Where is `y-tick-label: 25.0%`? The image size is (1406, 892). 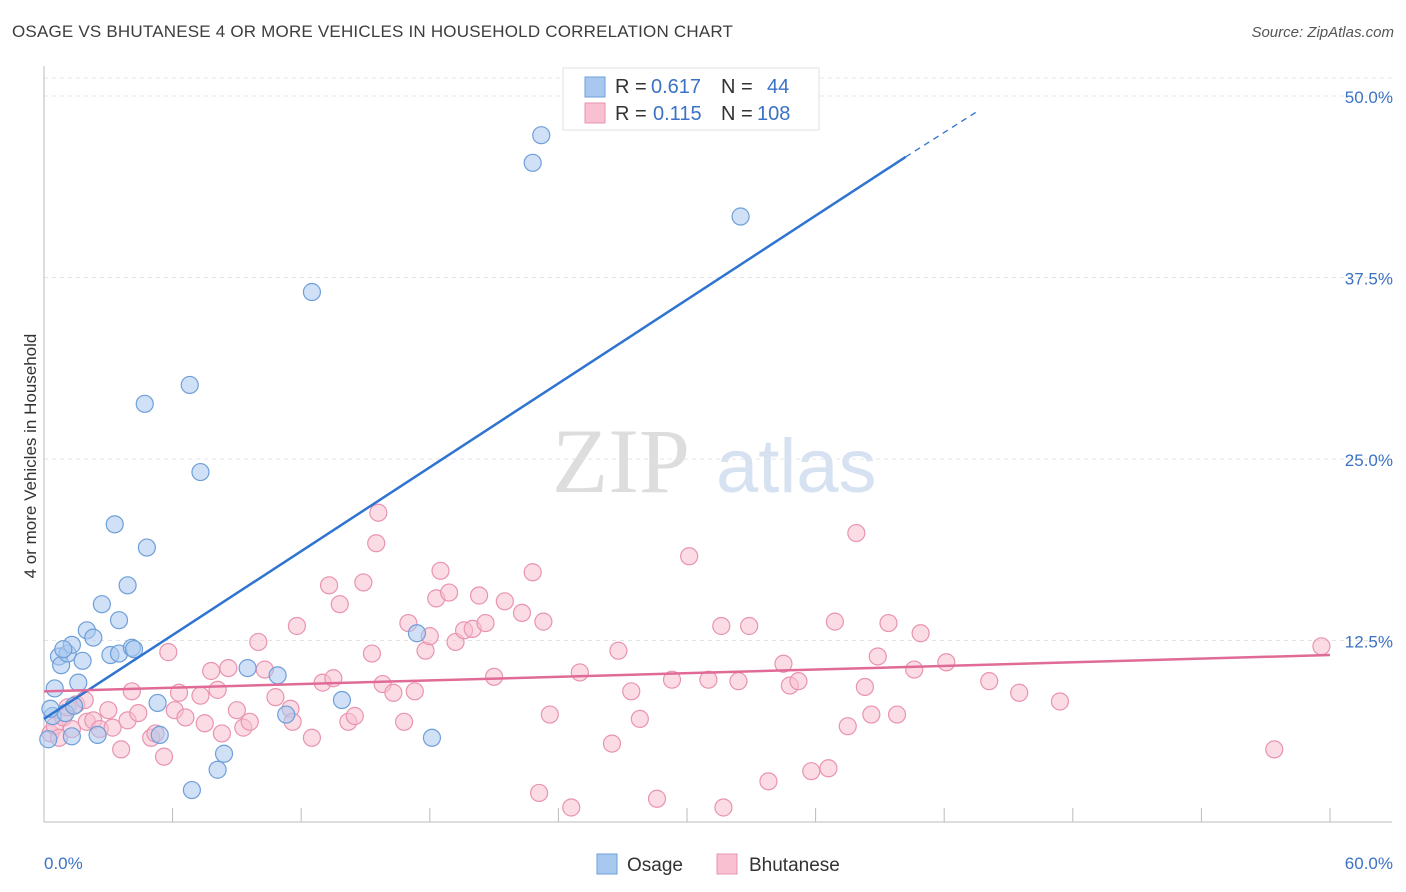 y-tick-label: 25.0% is located at coordinates (1369, 460).